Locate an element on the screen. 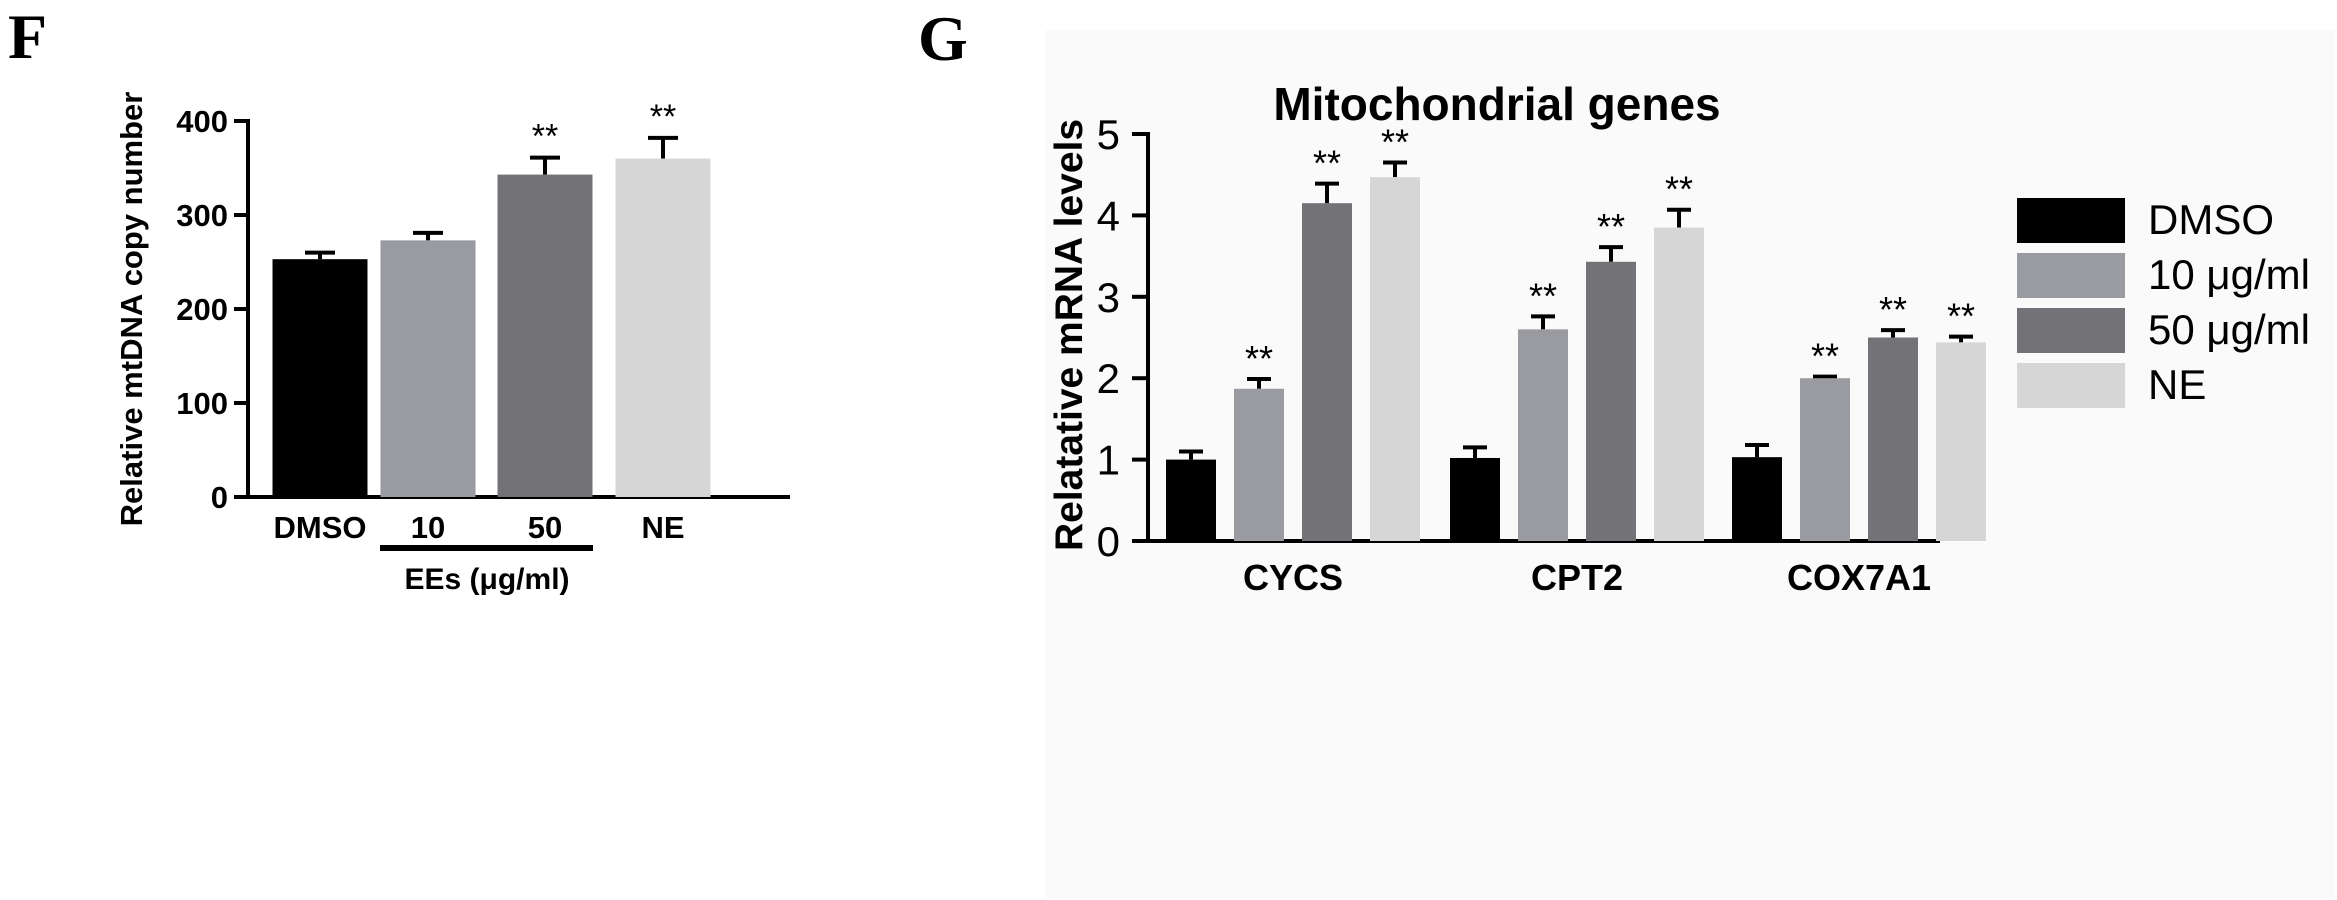 The height and width of the screenshot is (900, 2337). chart-title: Mitochondrial genes is located at coordinates (1496, 104).